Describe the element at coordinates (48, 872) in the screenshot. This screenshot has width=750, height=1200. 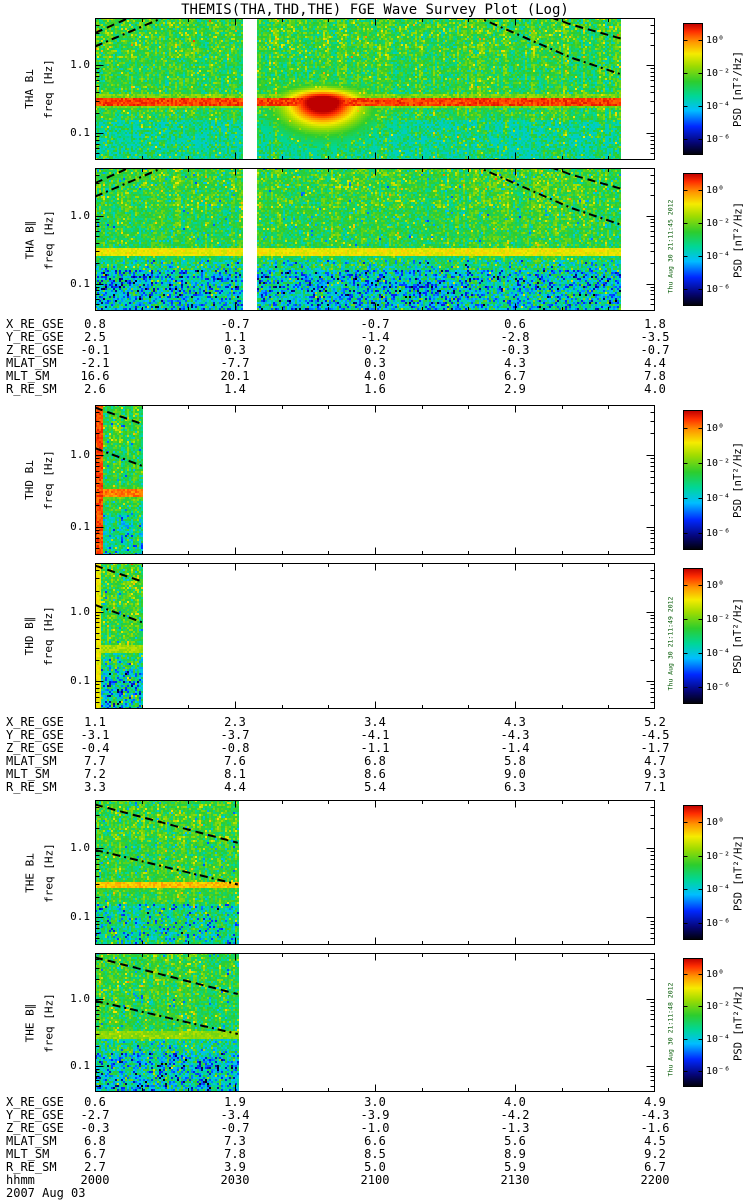
I see `freq-axis-label: freq [Hz]` at that location.